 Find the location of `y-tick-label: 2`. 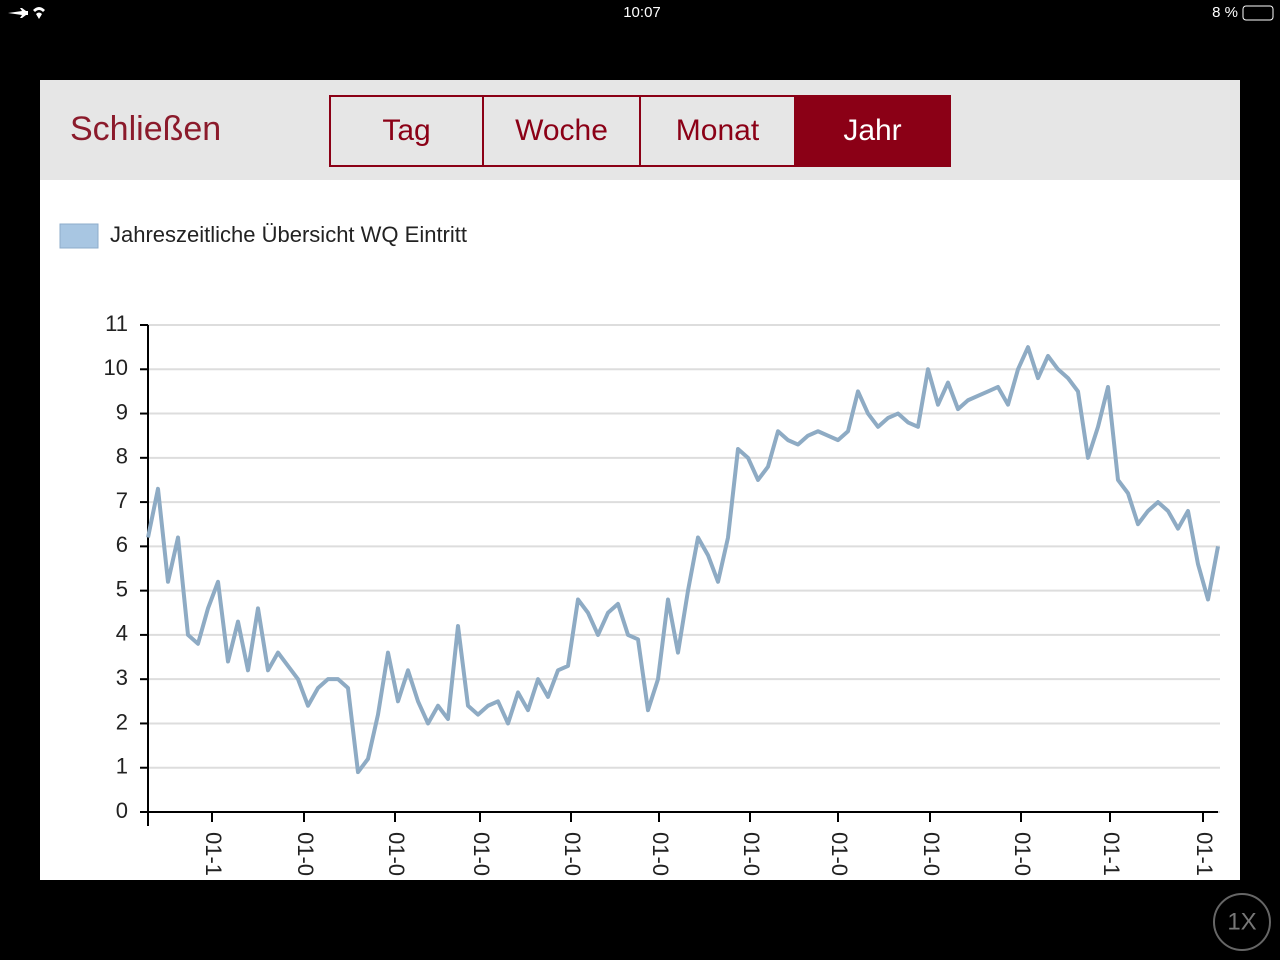

y-tick-label: 2 is located at coordinates (122, 721).